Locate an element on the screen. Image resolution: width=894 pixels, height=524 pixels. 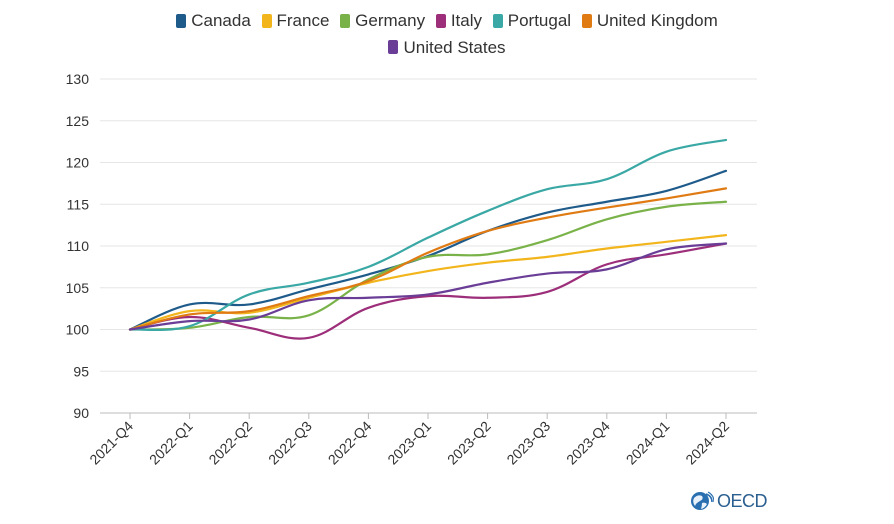
x-tick-label-2024-Q1: 2024-Q1 is located at coordinates (648, 443).